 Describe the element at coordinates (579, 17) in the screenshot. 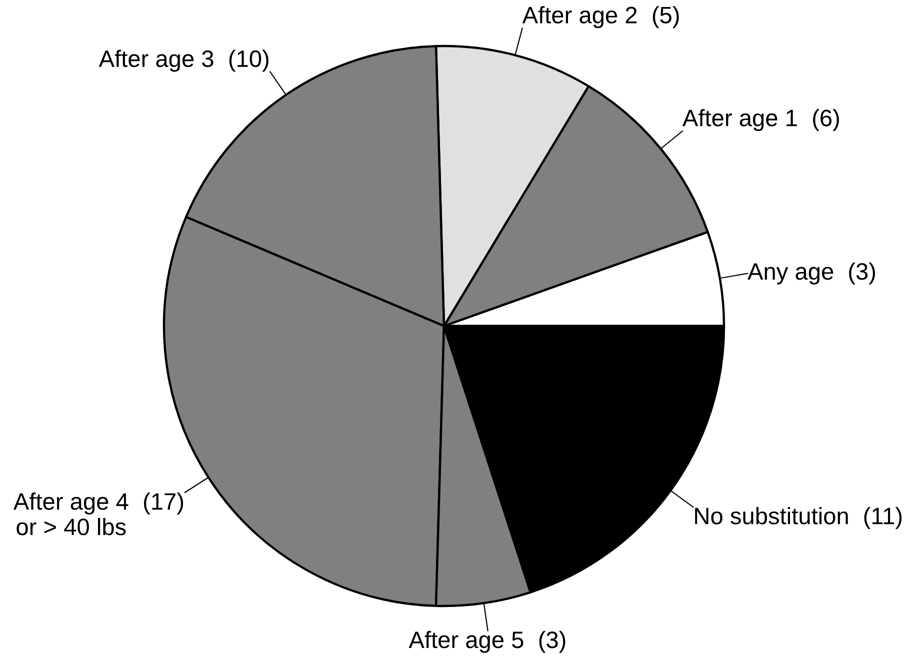

I see `slice-label: After age 2` at that location.